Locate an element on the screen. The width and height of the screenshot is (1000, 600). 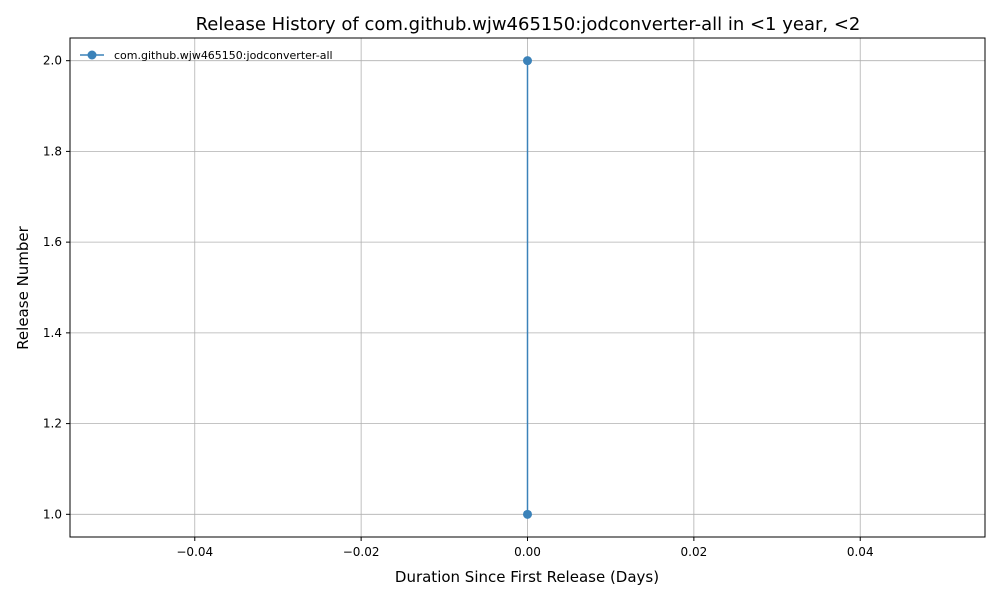
x-tick-label: 0.02 is located at coordinates (694, 552).